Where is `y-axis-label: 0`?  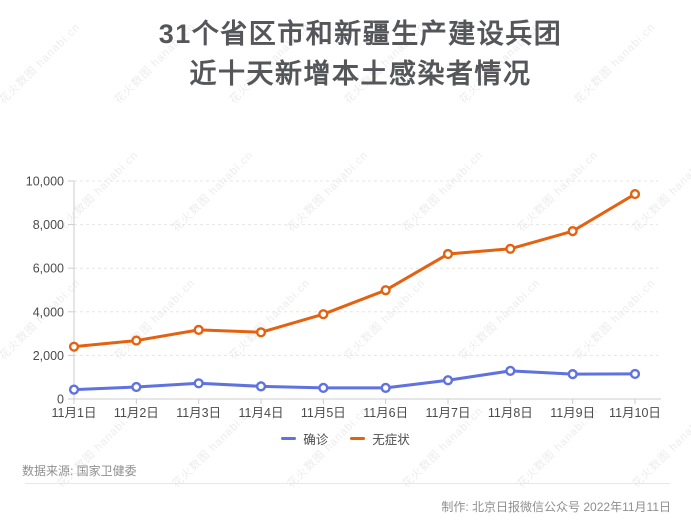
y-axis-label: 0 is located at coordinates (60, 400).